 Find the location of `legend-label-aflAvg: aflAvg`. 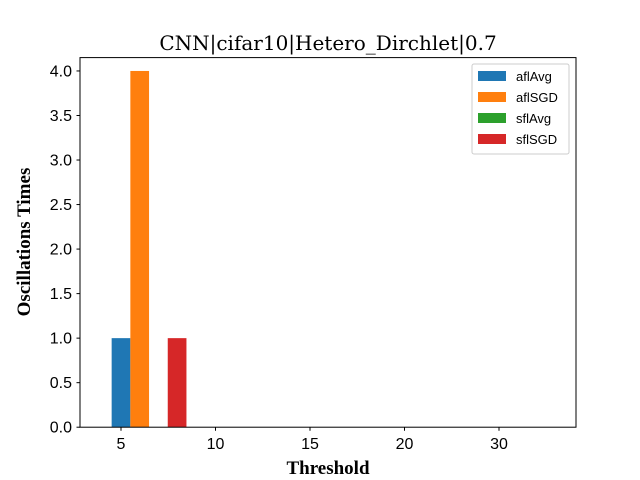

legend-label-aflAvg: aflAvg is located at coordinates (534, 76).